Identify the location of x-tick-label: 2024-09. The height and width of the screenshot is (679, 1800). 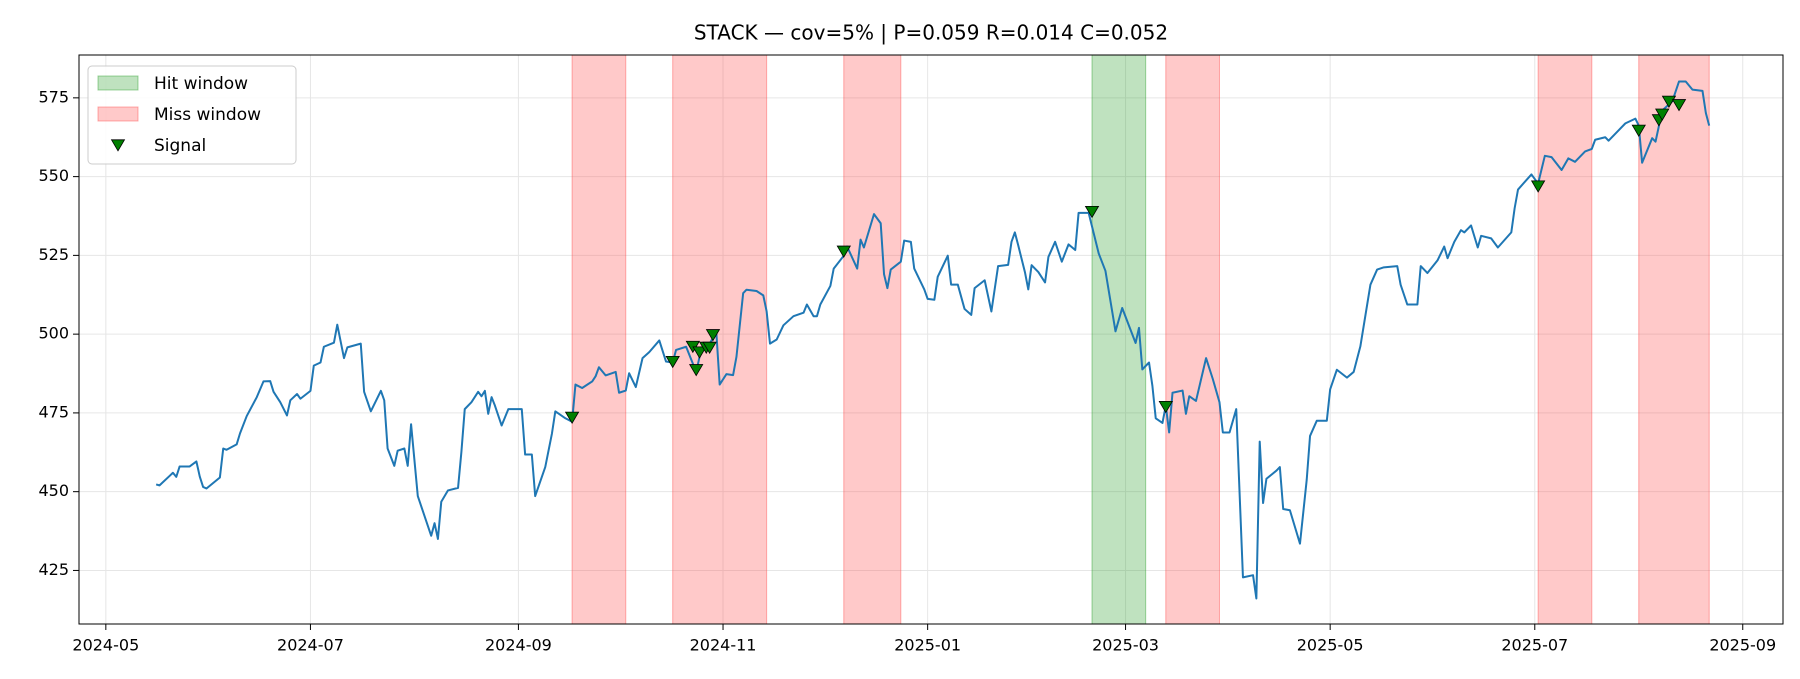
(518, 645).